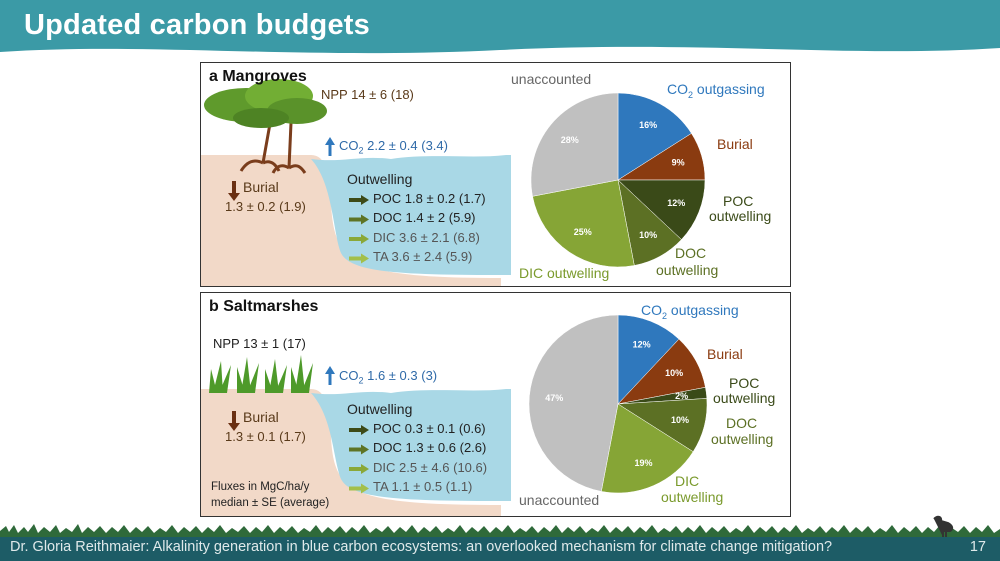  I want to click on pie-value-label: 28%, so click(570, 140).